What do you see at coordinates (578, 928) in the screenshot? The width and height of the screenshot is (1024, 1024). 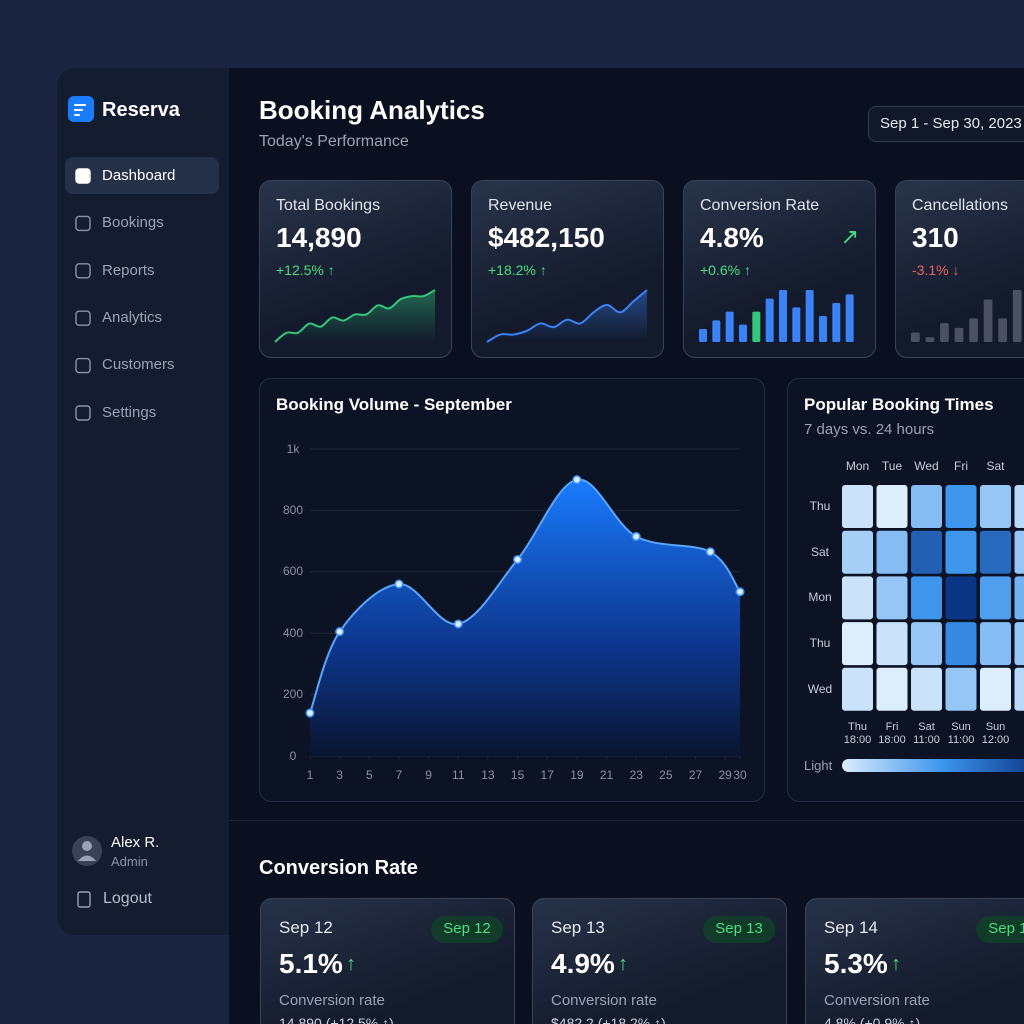 I see `card-date: Sep 13` at bounding box center [578, 928].